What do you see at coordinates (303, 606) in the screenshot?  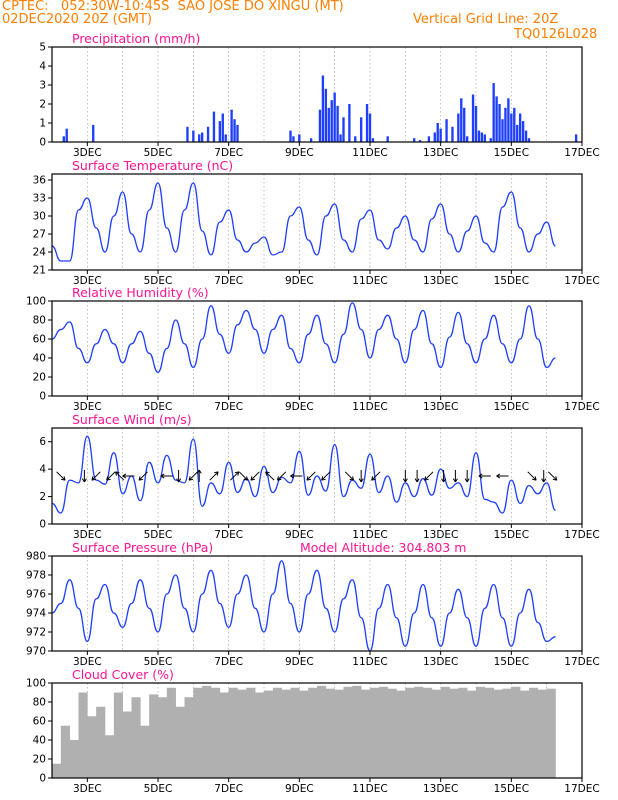 I see `pres-series-line` at bounding box center [303, 606].